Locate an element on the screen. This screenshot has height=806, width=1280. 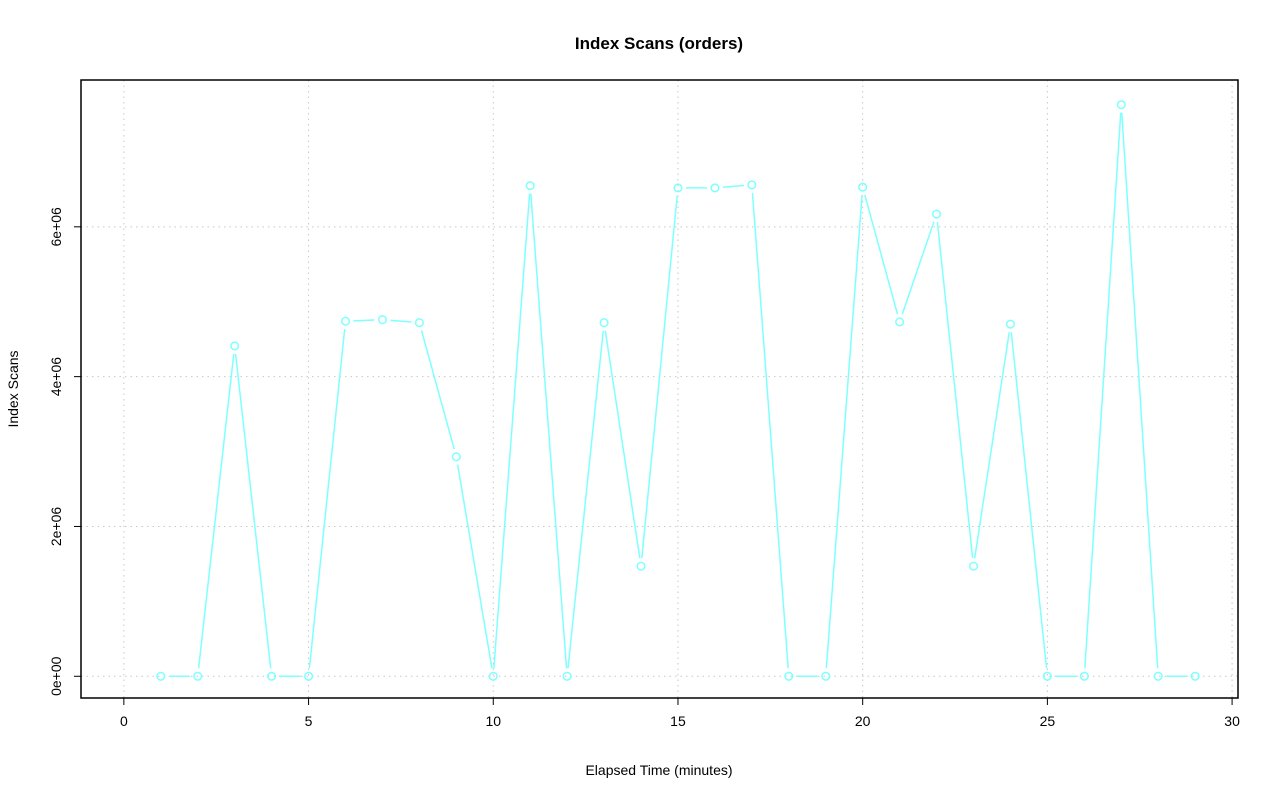
x-tick-label: 0 is located at coordinates (124, 721).